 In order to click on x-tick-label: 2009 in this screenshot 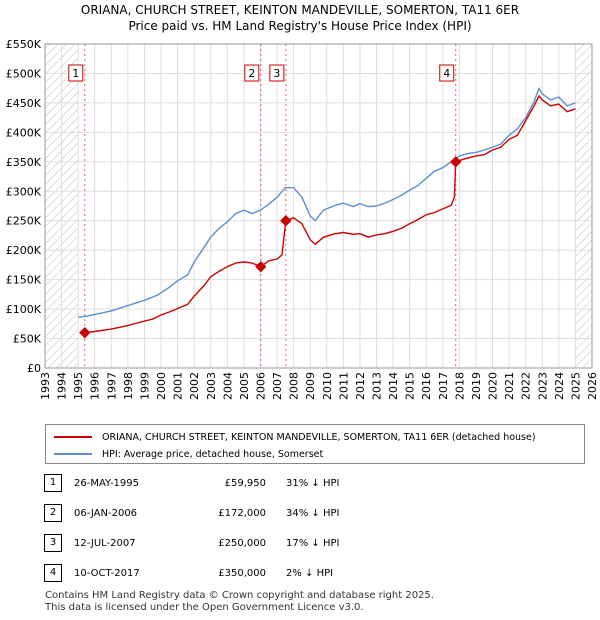, I will do `click(310, 386)`.